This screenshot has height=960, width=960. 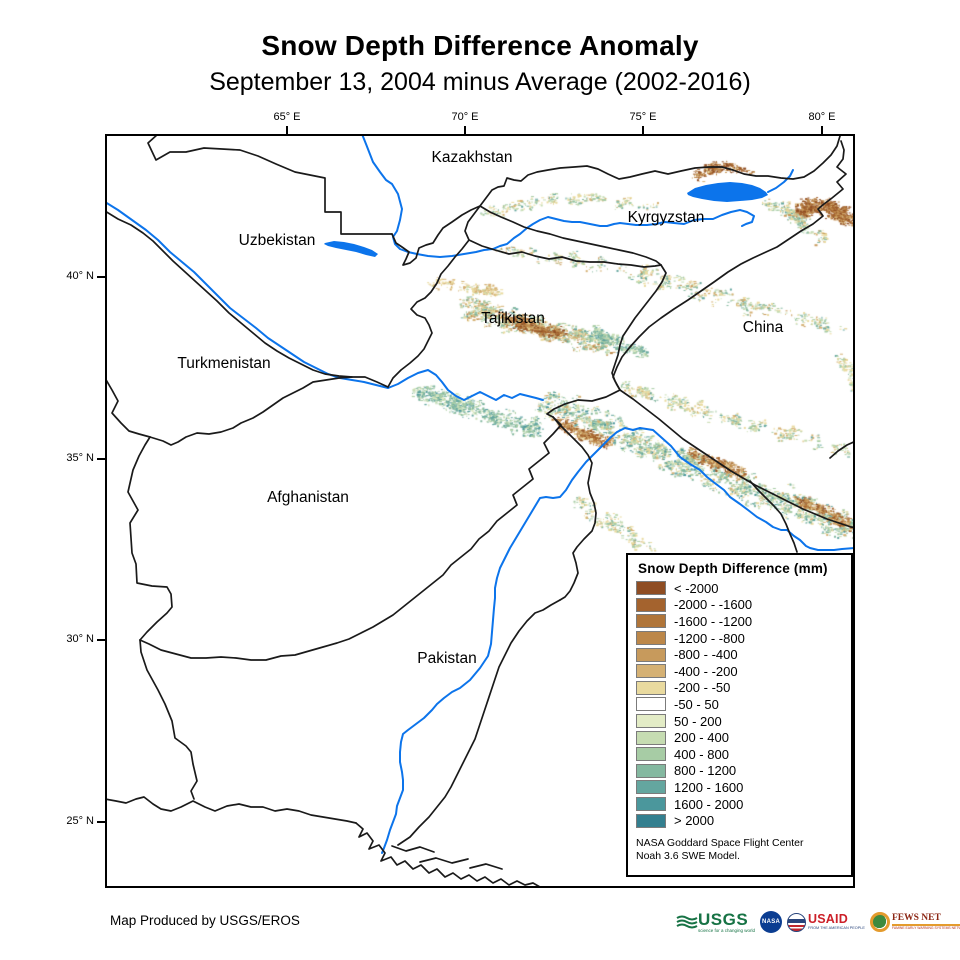 I want to click on lat-tick-label: 40° N, so click(x=80, y=276).